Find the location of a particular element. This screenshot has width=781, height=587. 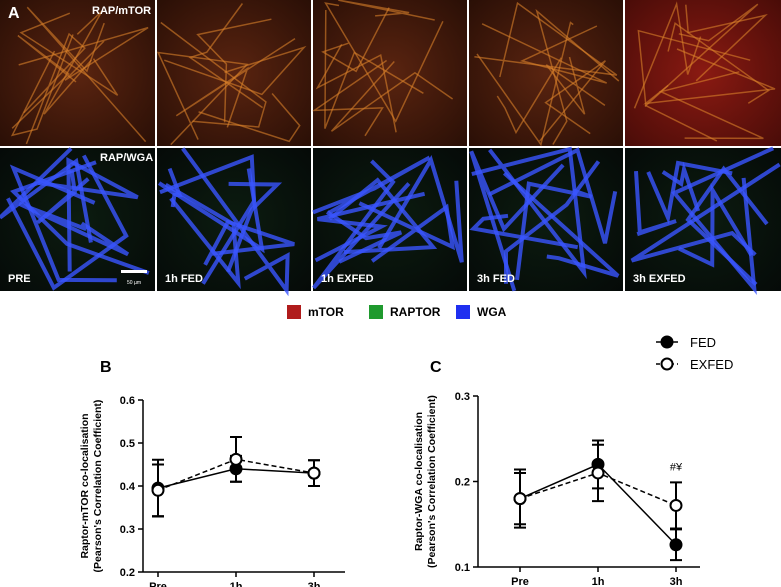

y-tick-label: 0.1 is located at coordinates (462, 568).